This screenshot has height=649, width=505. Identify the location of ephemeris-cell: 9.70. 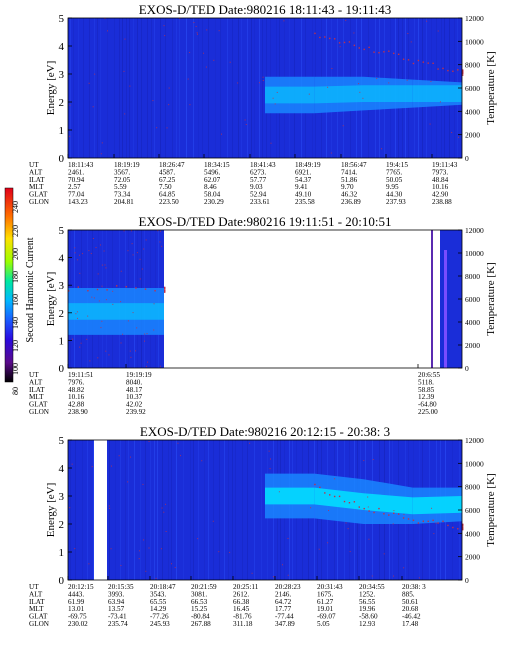
(347, 187).